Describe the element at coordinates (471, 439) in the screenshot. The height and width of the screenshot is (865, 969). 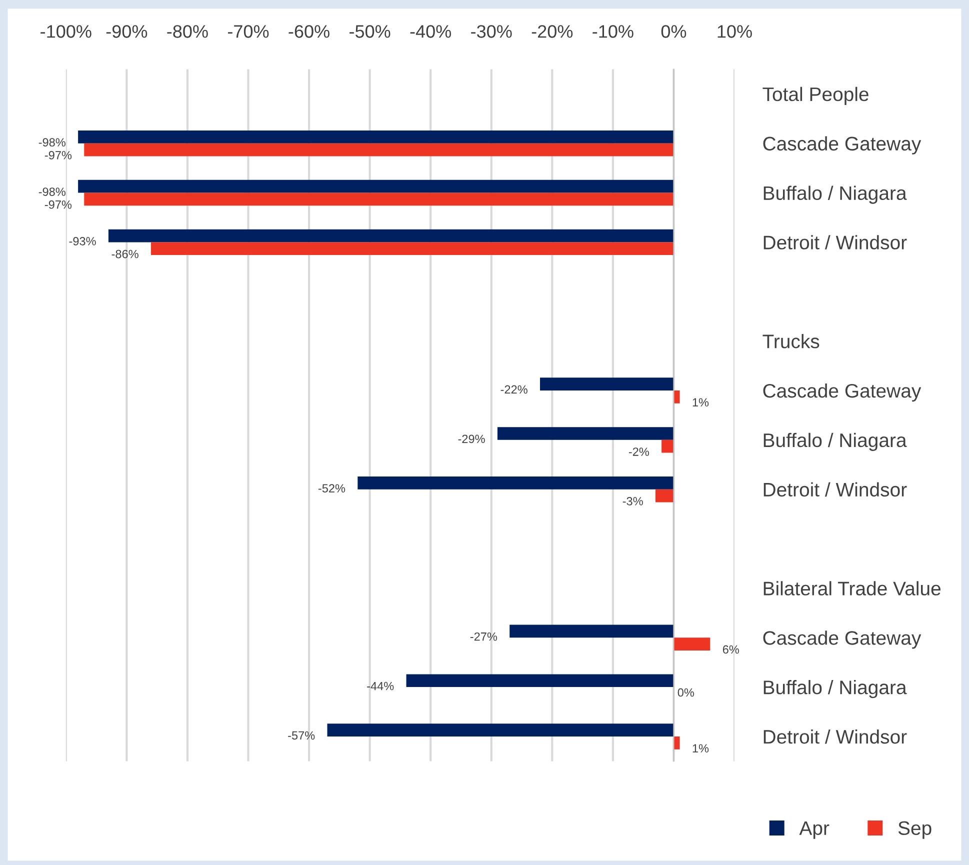
I see `data-label: -29%` at that location.